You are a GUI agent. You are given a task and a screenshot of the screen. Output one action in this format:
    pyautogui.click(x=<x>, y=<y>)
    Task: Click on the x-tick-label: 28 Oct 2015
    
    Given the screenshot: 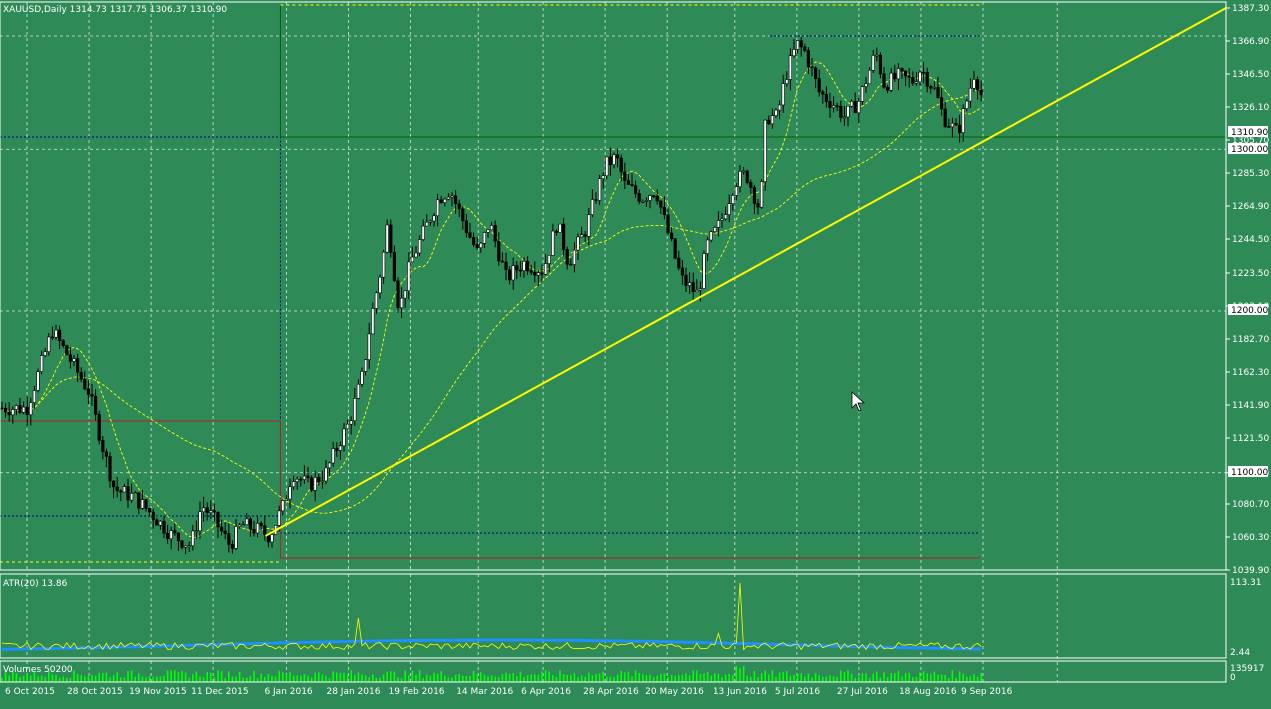 What is the action you would take?
    pyautogui.click(x=95, y=692)
    